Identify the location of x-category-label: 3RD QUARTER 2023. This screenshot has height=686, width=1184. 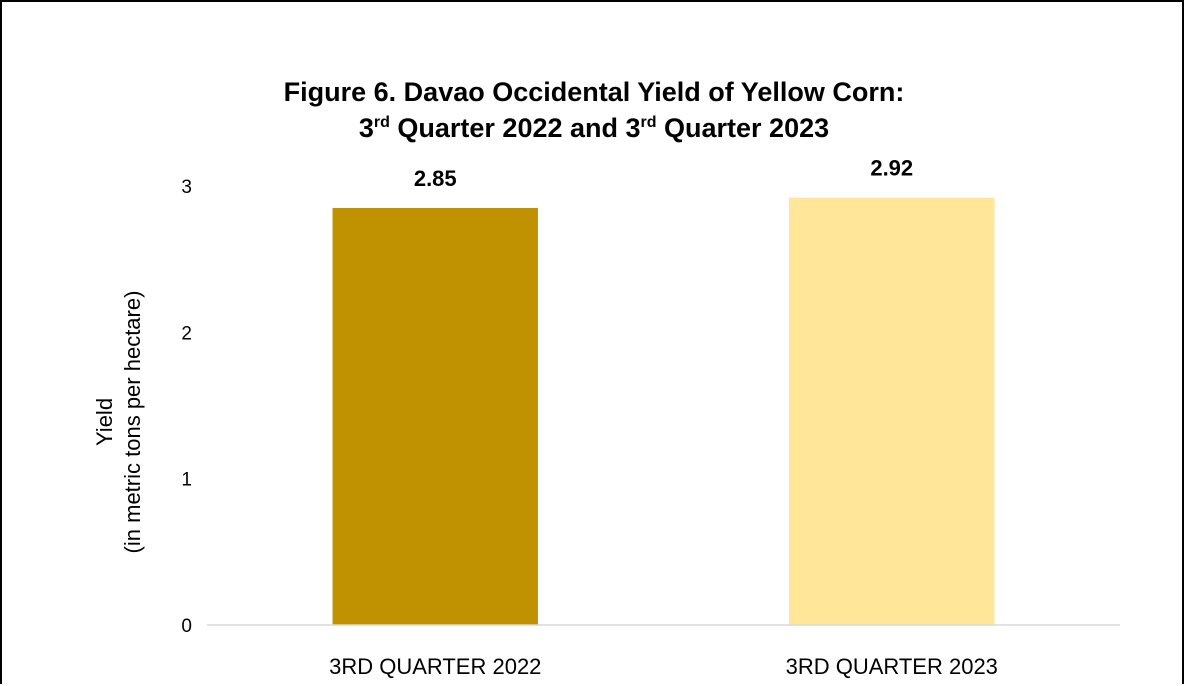
(892, 666).